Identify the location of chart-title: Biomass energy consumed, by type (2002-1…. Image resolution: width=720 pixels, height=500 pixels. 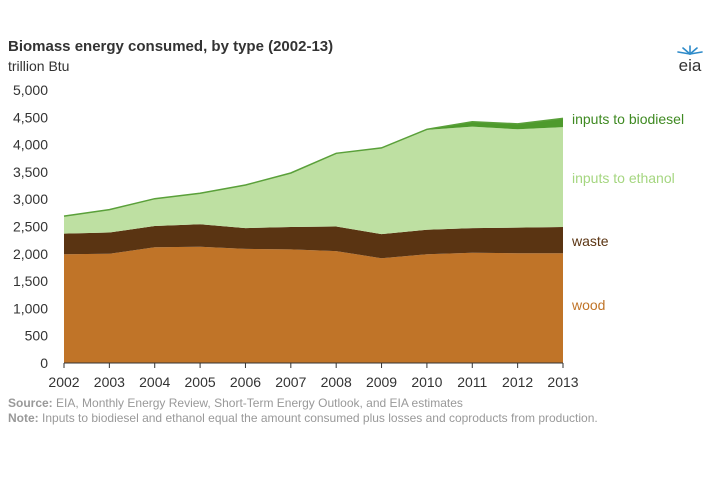
(171, 46).